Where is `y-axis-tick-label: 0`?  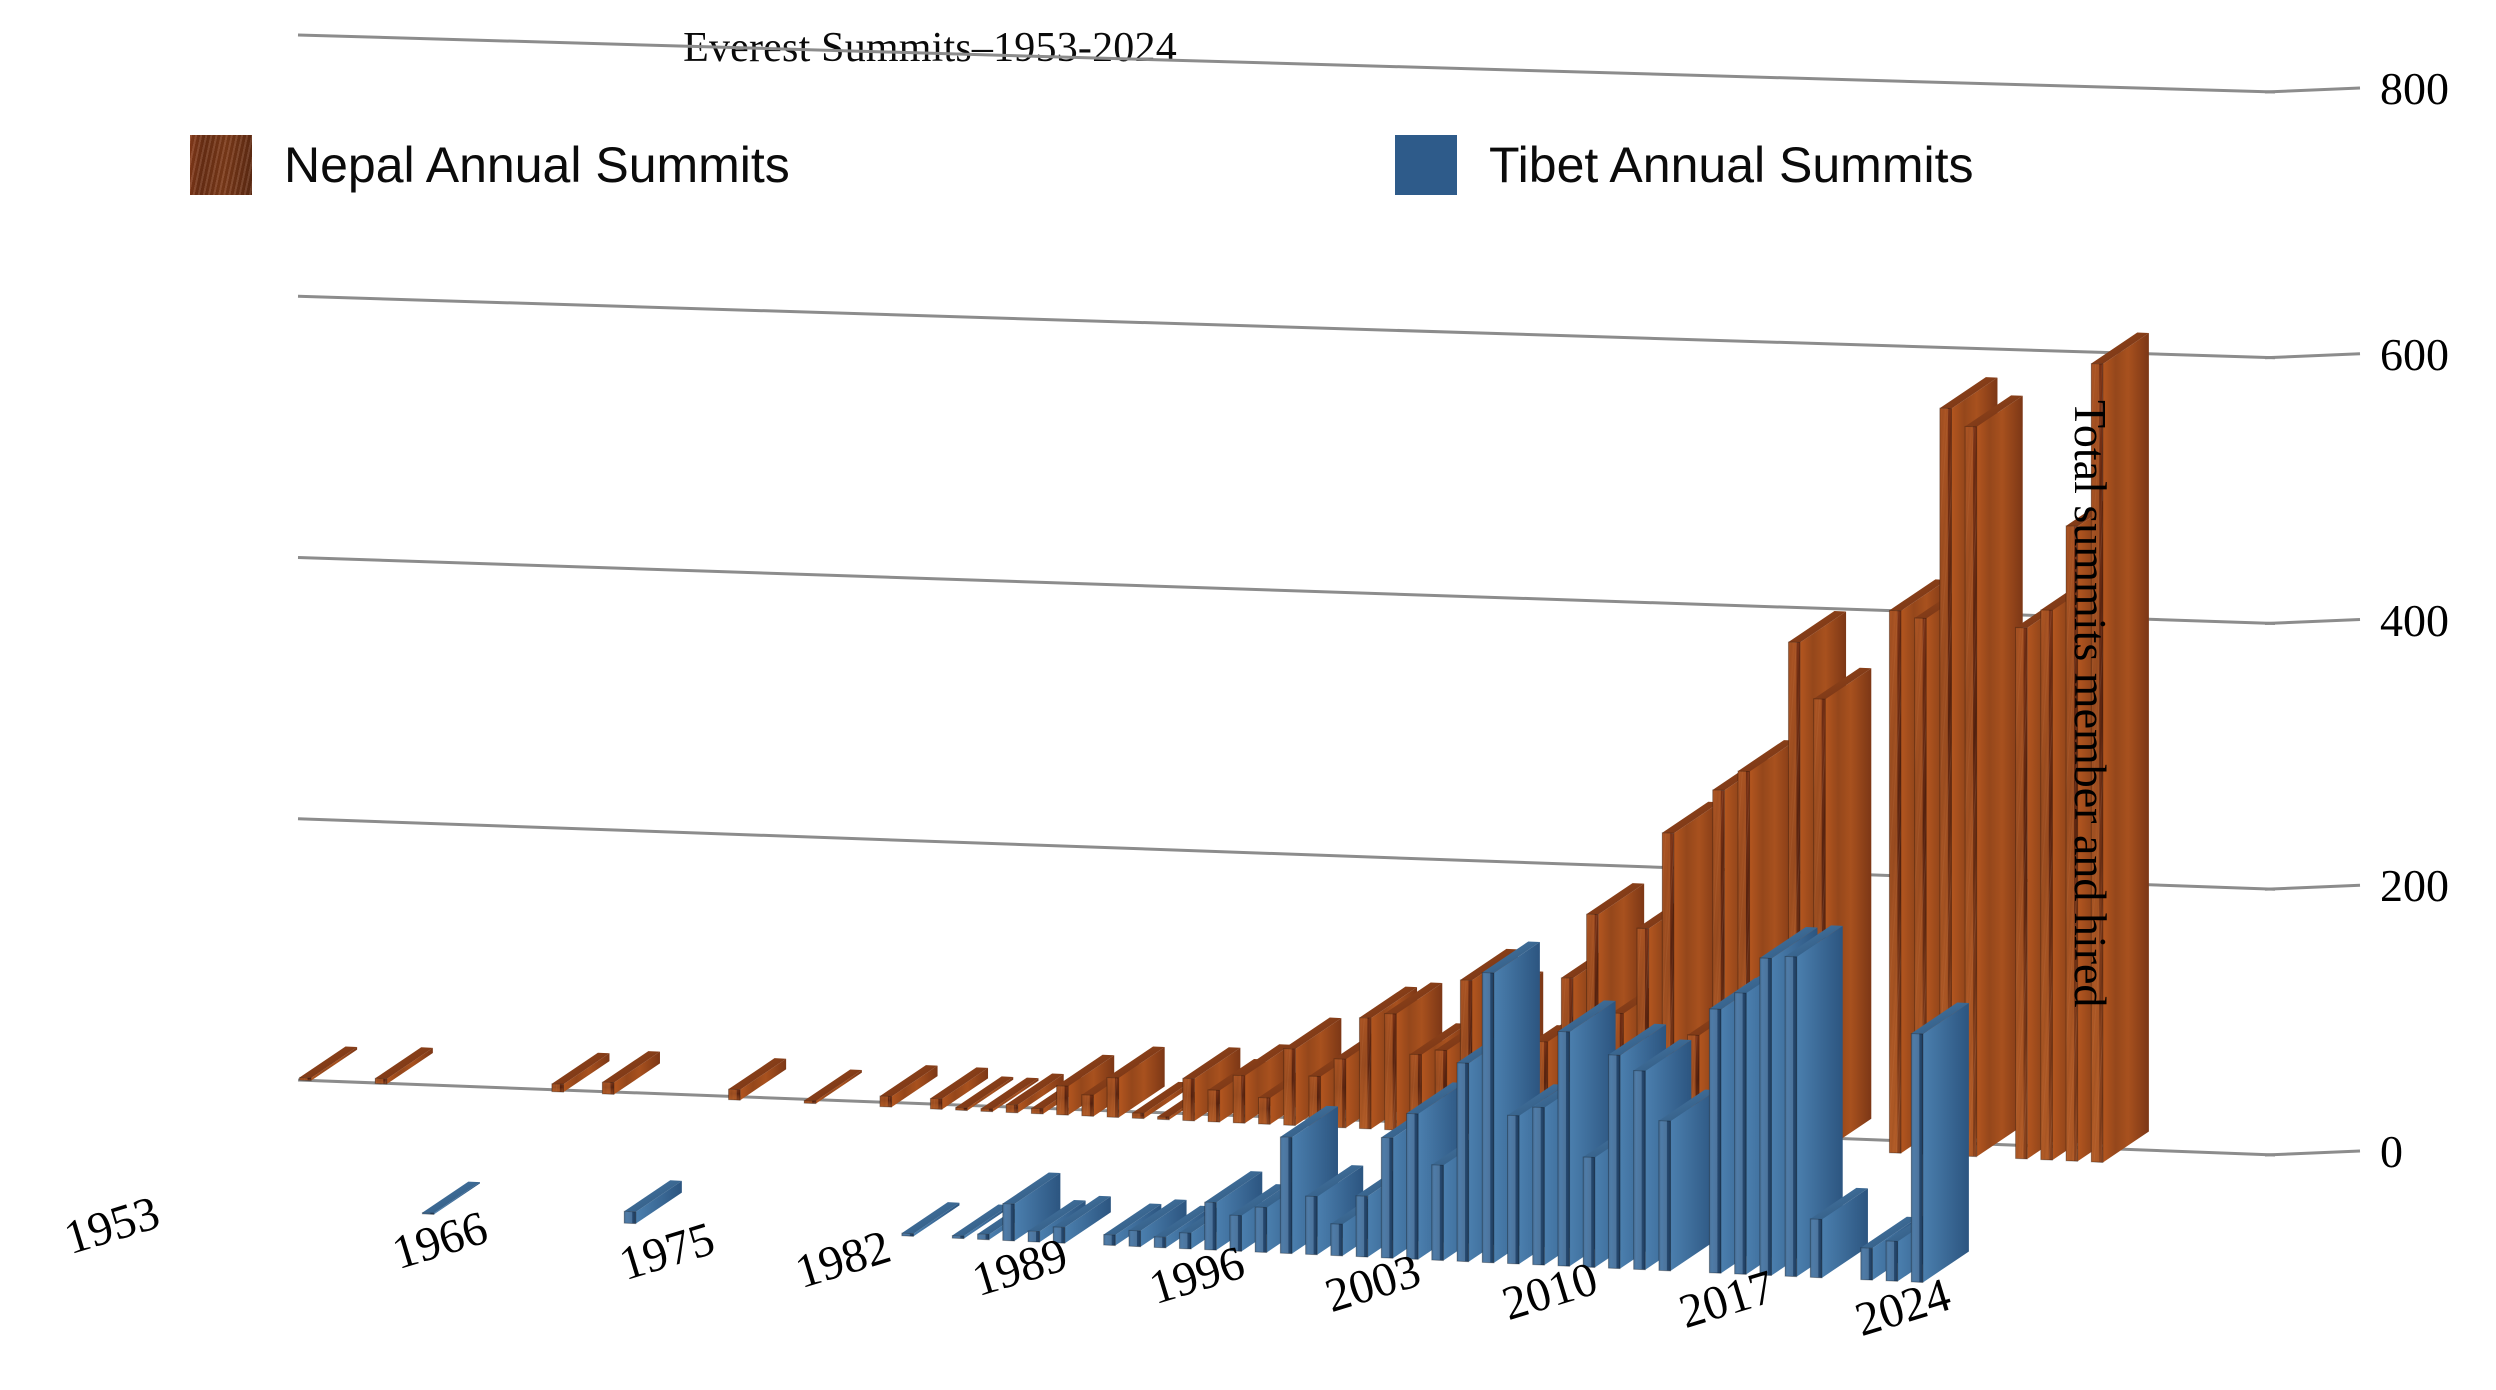 y-axis-tick-label: 0 is located at coordinates (2391, 1151).